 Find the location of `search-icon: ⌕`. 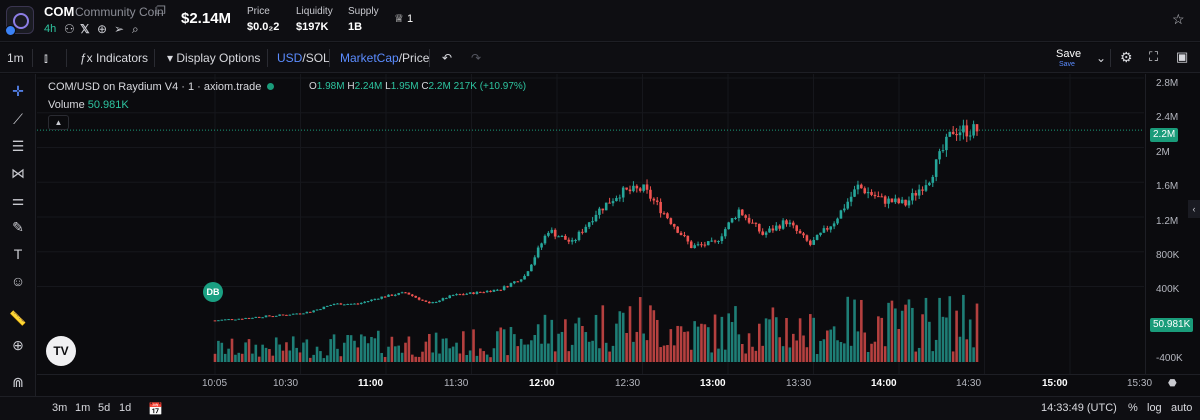

search-icon: ⌕ is located at coordinates (135, 29).